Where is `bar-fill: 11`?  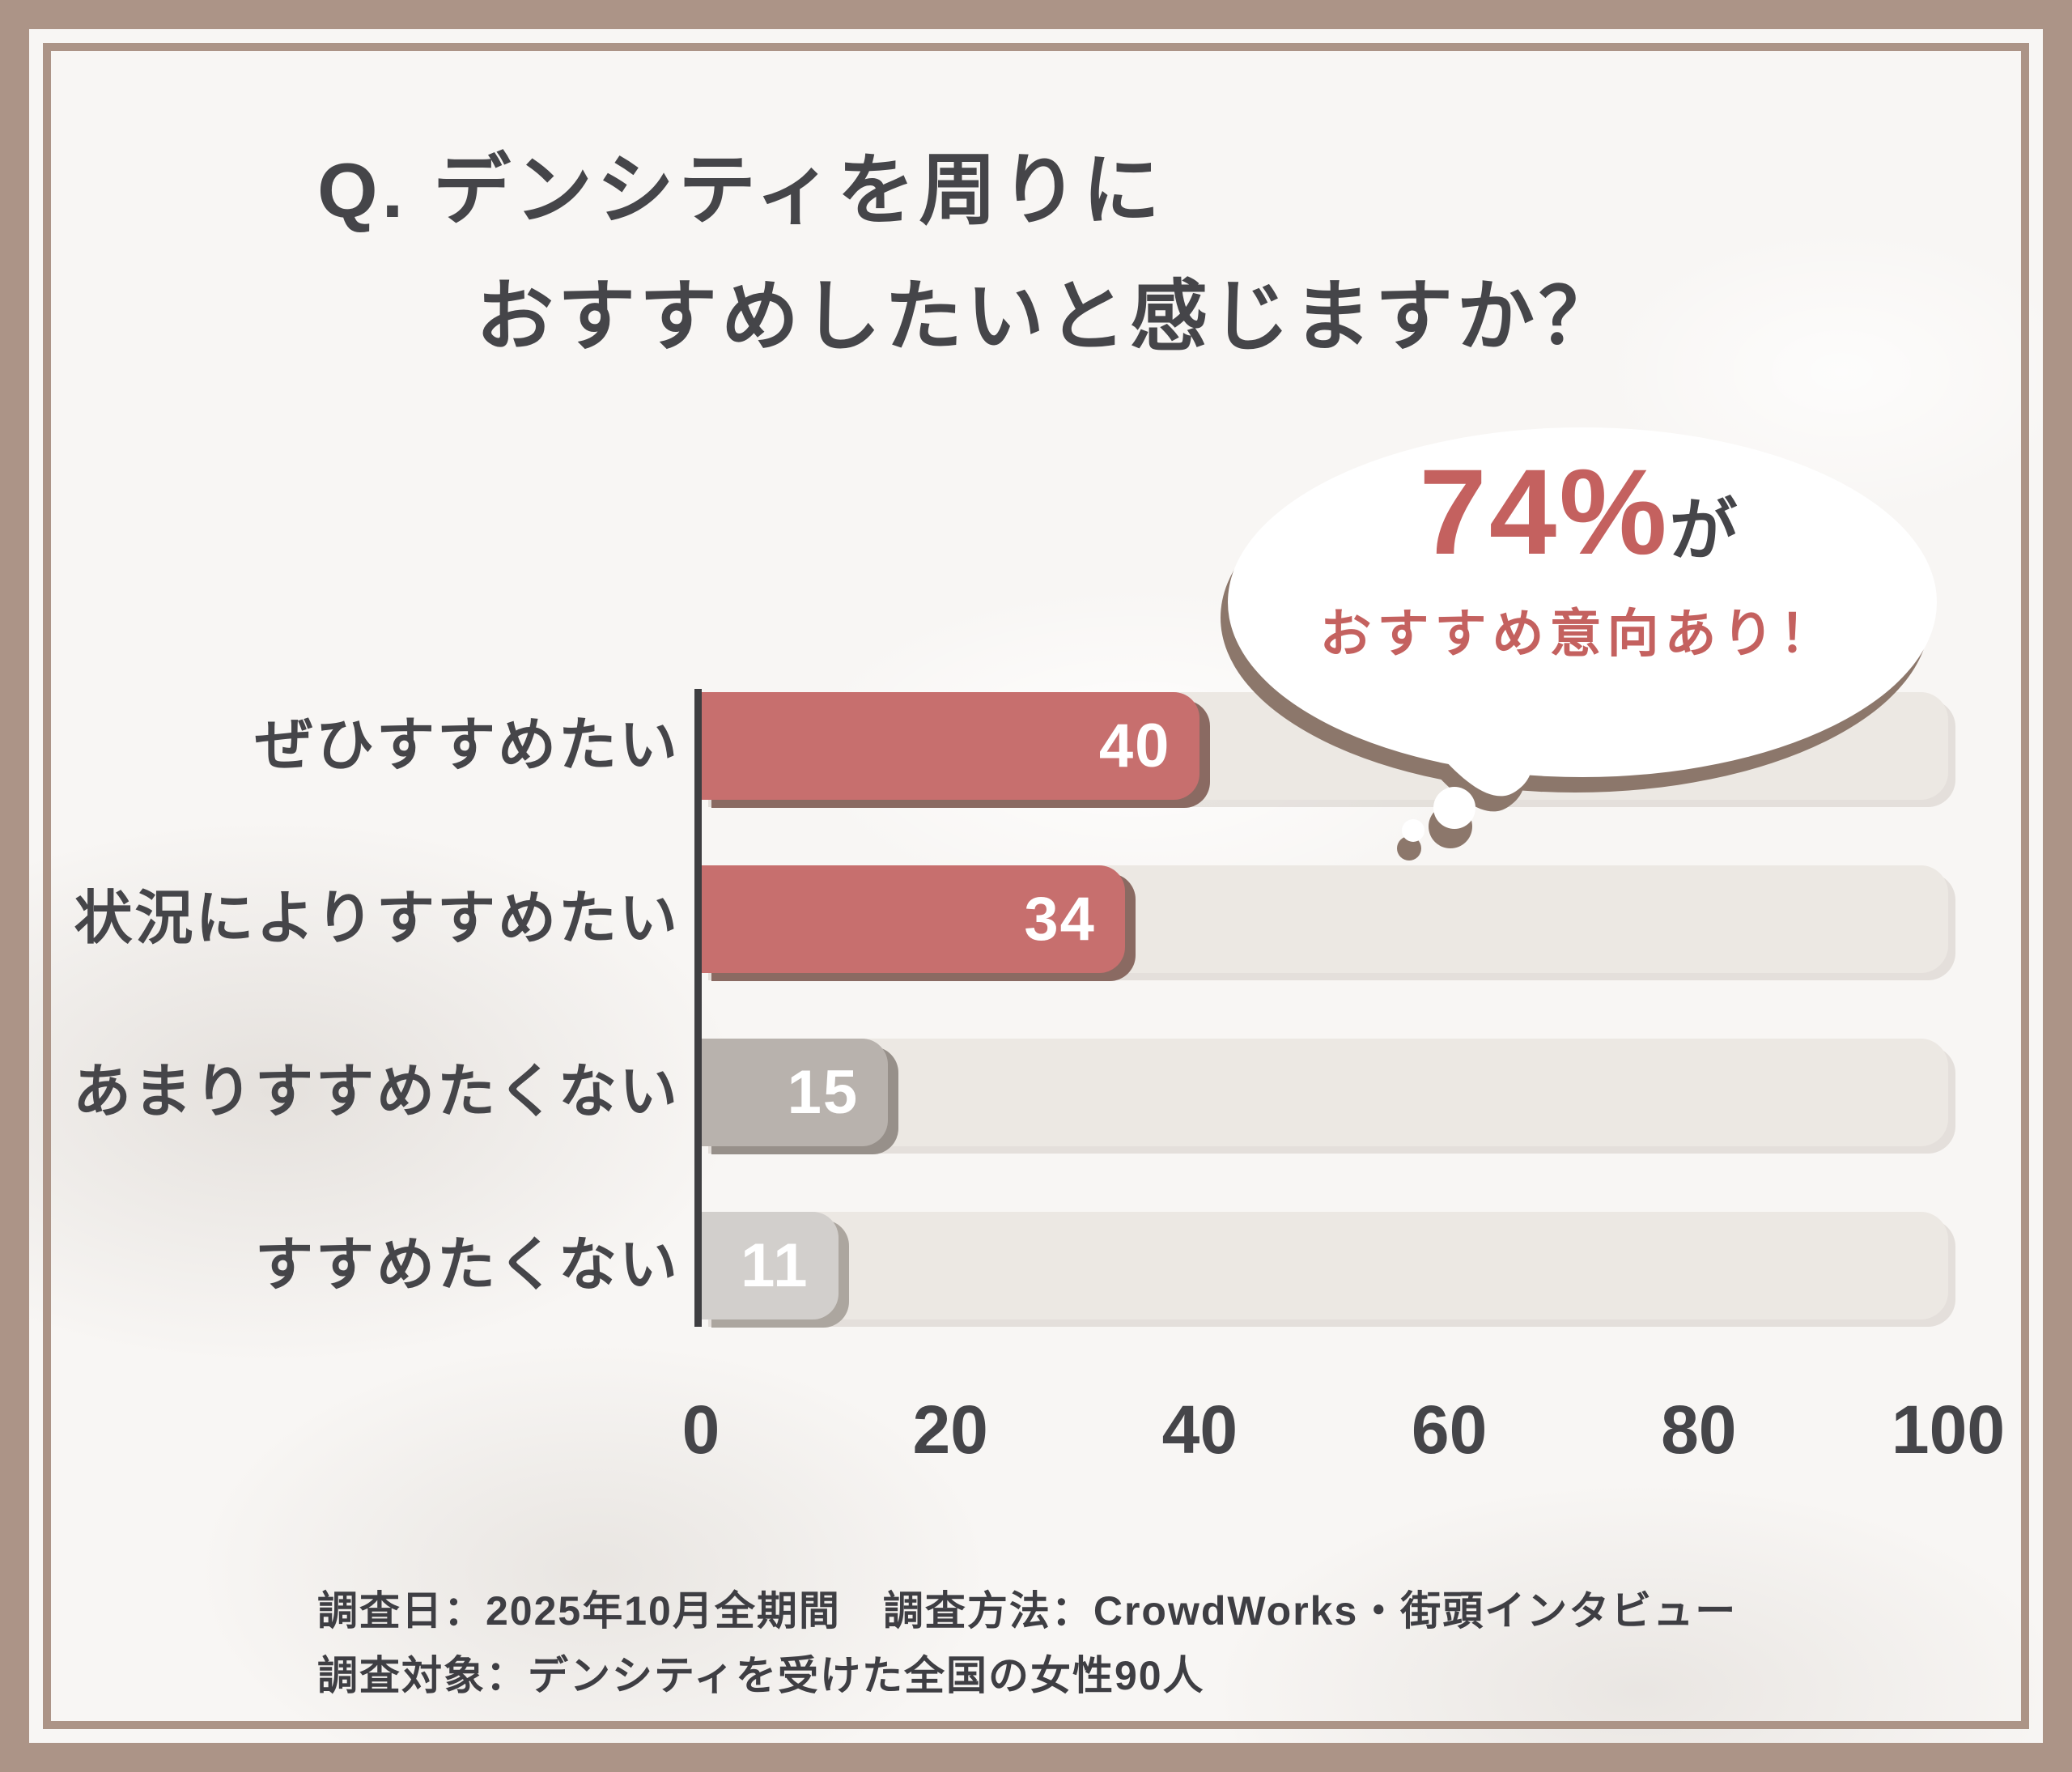 bar-fill: 11 is located at coordinates (770, 1266).